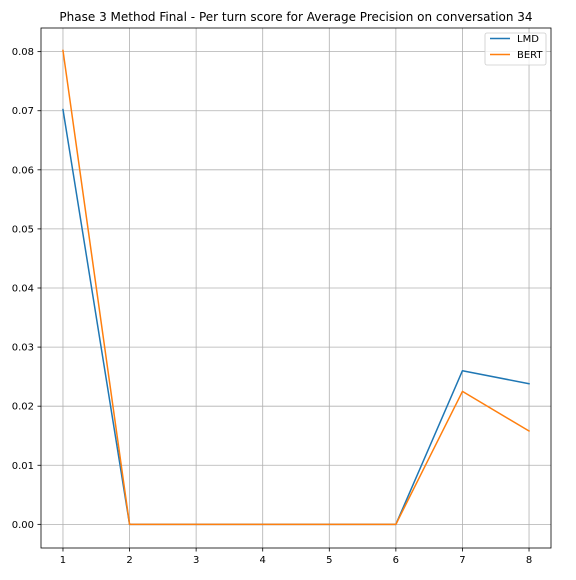 This screenshot has width=576, height=580. I want to click on y-tick-label: 0.02, so click(23, 407).